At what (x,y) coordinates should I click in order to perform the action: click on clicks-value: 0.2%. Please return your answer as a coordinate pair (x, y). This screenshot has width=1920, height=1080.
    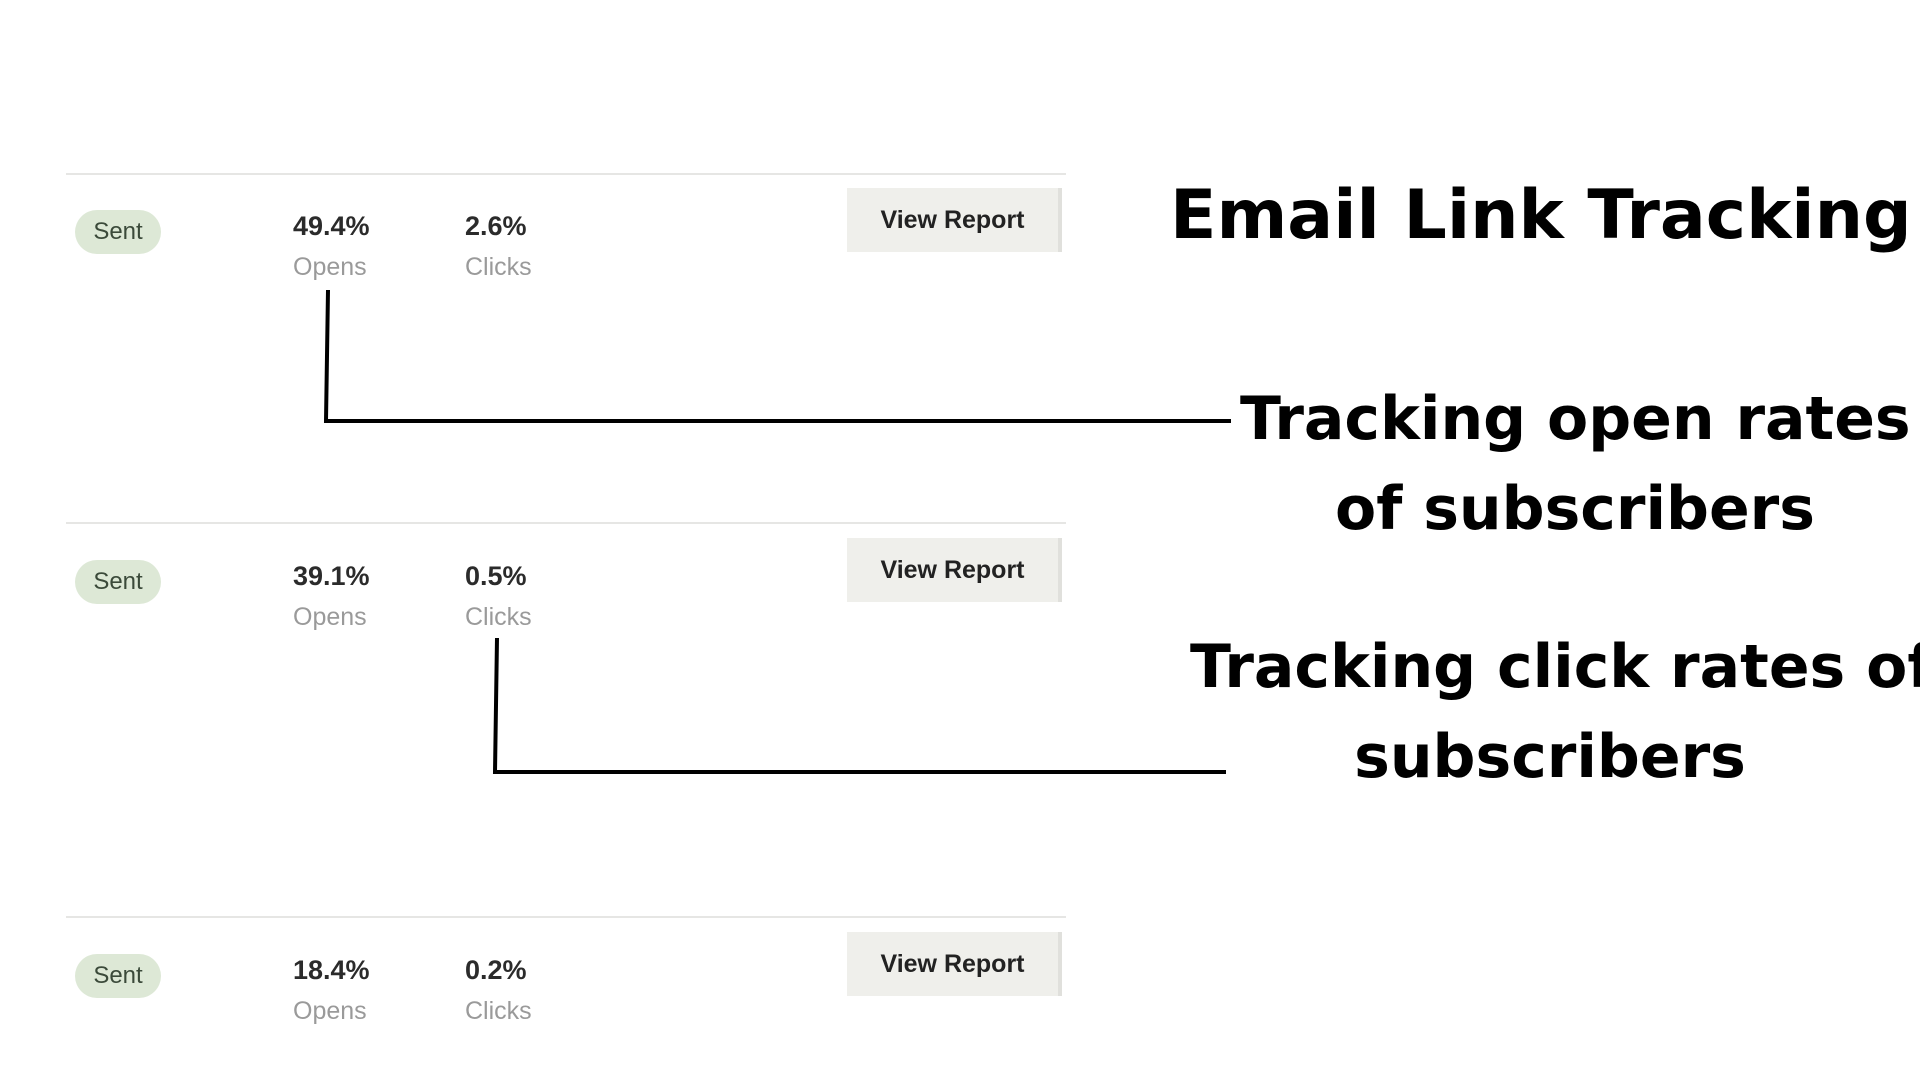
    Looking at the image, I should click on (496, 970).